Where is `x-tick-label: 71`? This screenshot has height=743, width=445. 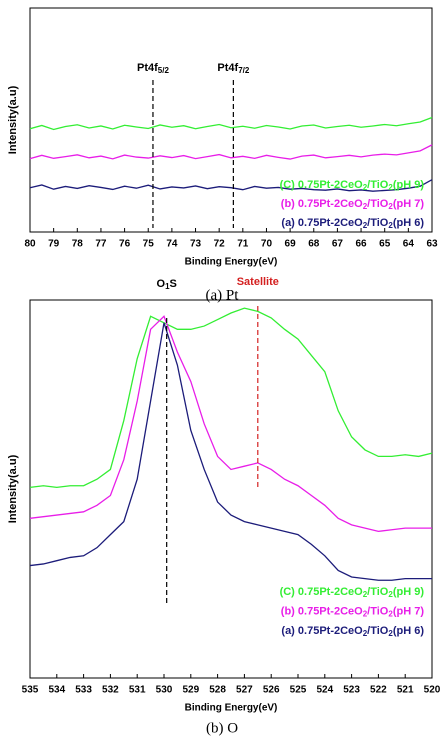
x-tick-label: 71 is located at coordinates (243, 244).